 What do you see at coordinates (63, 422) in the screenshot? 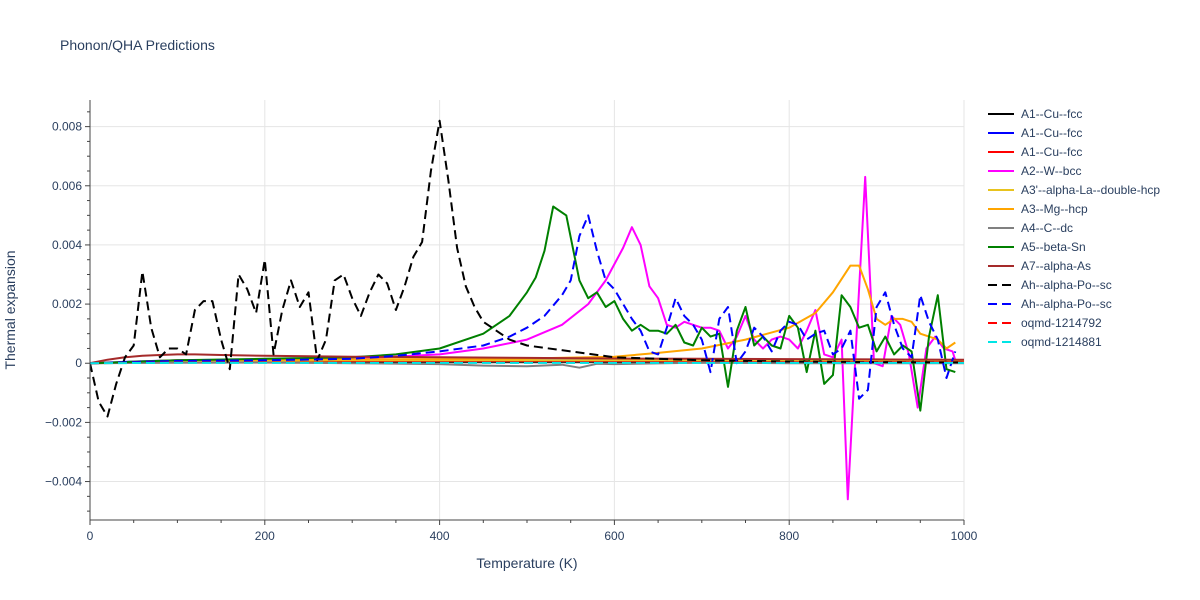
I see `y-tick-label: −0.002` at bounding box center [63, 422].